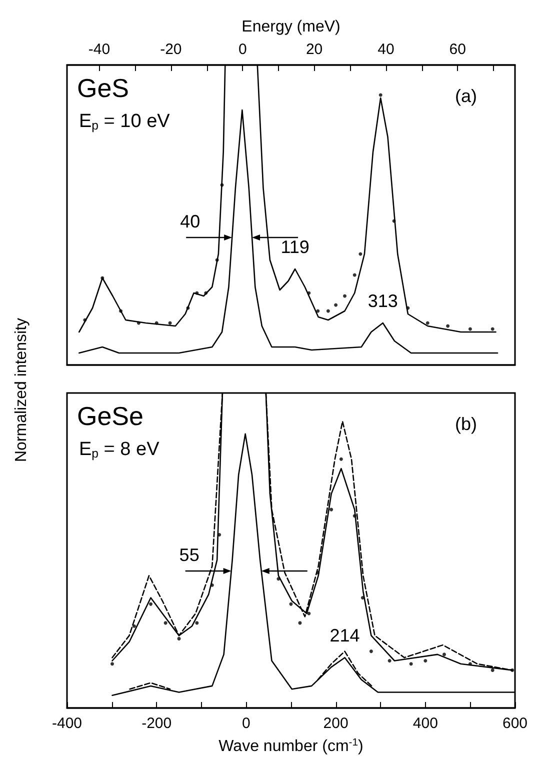  What do you see at coordinates (110, 416) in the screenshot?
I see `chart-title: GeSe` at bounding box center [110, 416].